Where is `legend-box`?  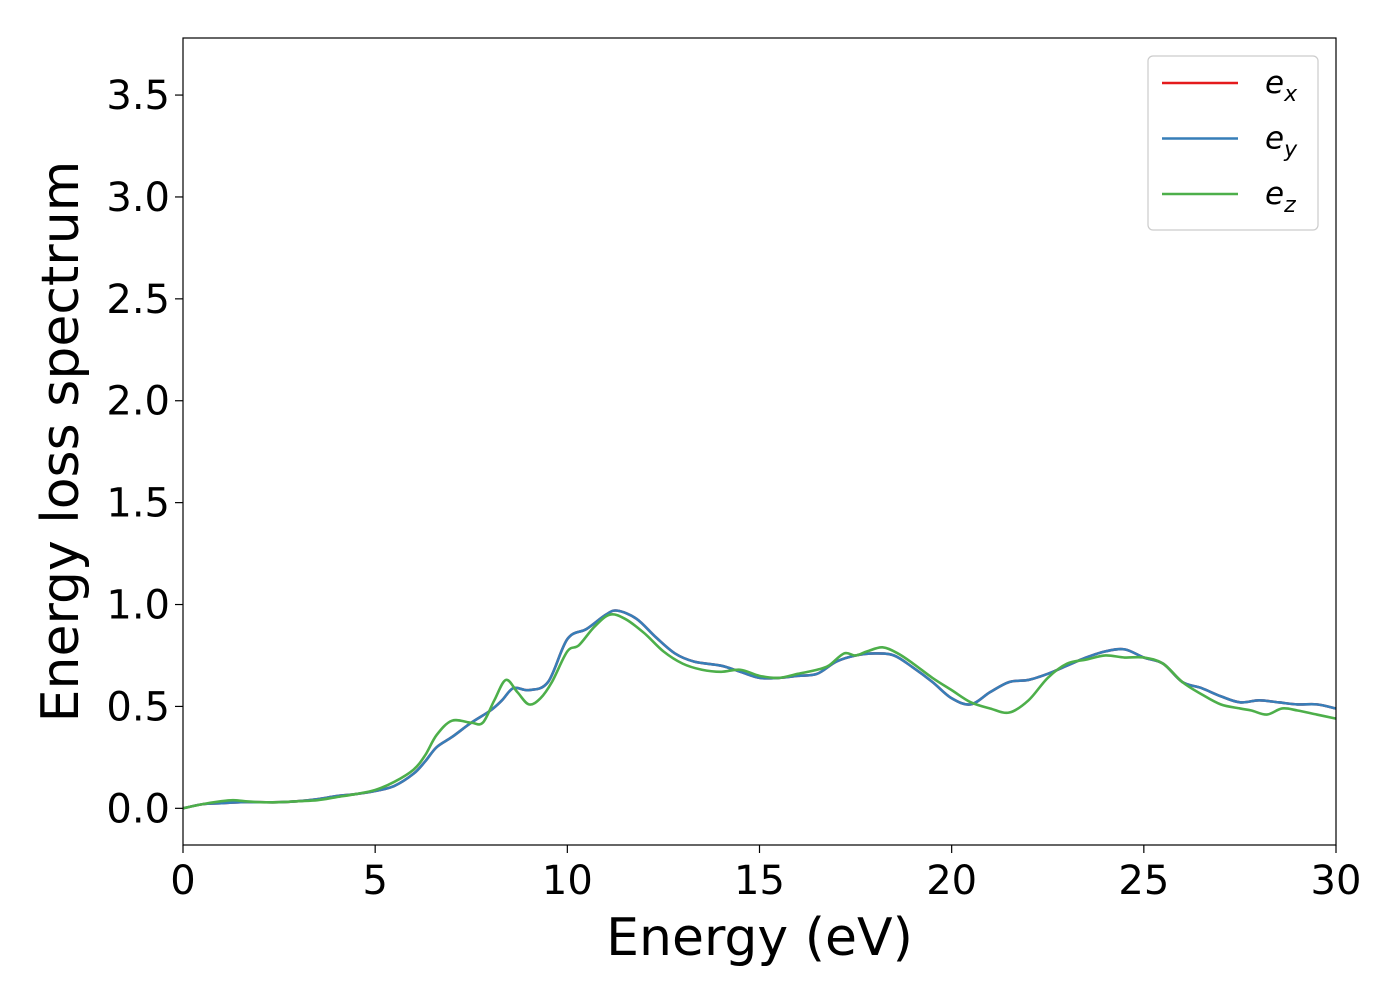 legend-box is located at coordinates (1233, 143).